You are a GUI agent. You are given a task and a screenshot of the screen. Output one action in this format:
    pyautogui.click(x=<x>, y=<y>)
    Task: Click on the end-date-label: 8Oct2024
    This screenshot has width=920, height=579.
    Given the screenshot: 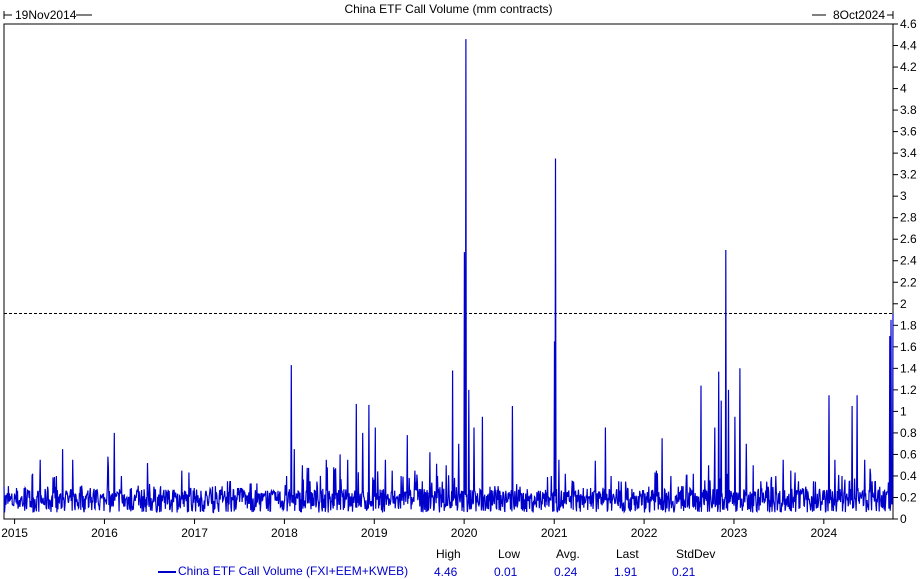 What is the action you would take?
    pyautogui.click(x=859, y=15)
    